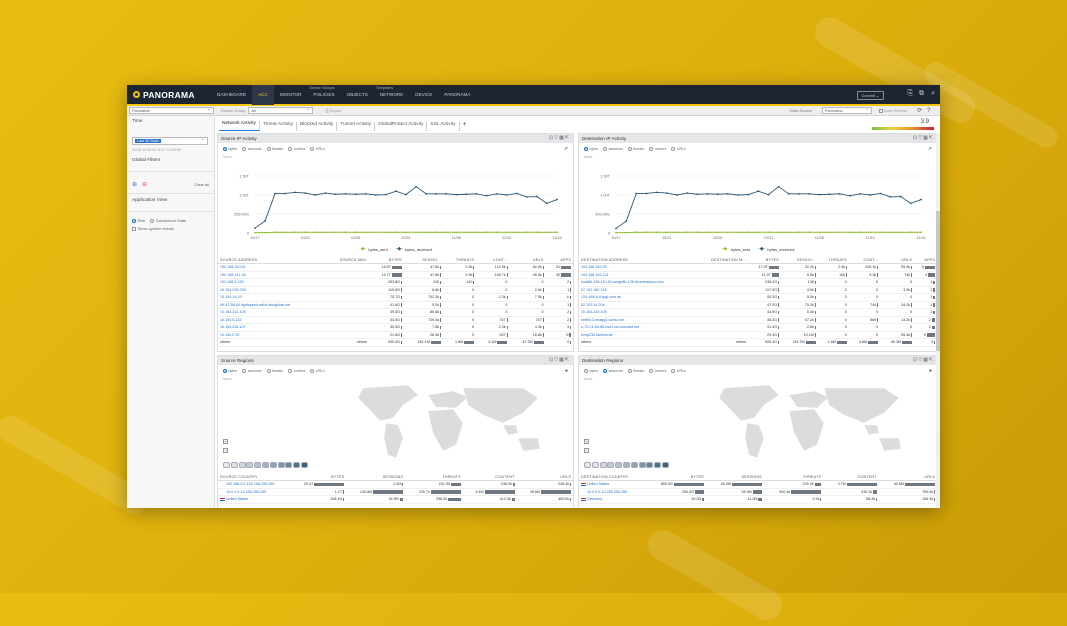 Image resolution: width=1067 pixels, height=626 pixels. What do you see at coordinates (423, 95) in the screenshot?
I see `nav-device: DEVICE` at bounding box center [423, 95].